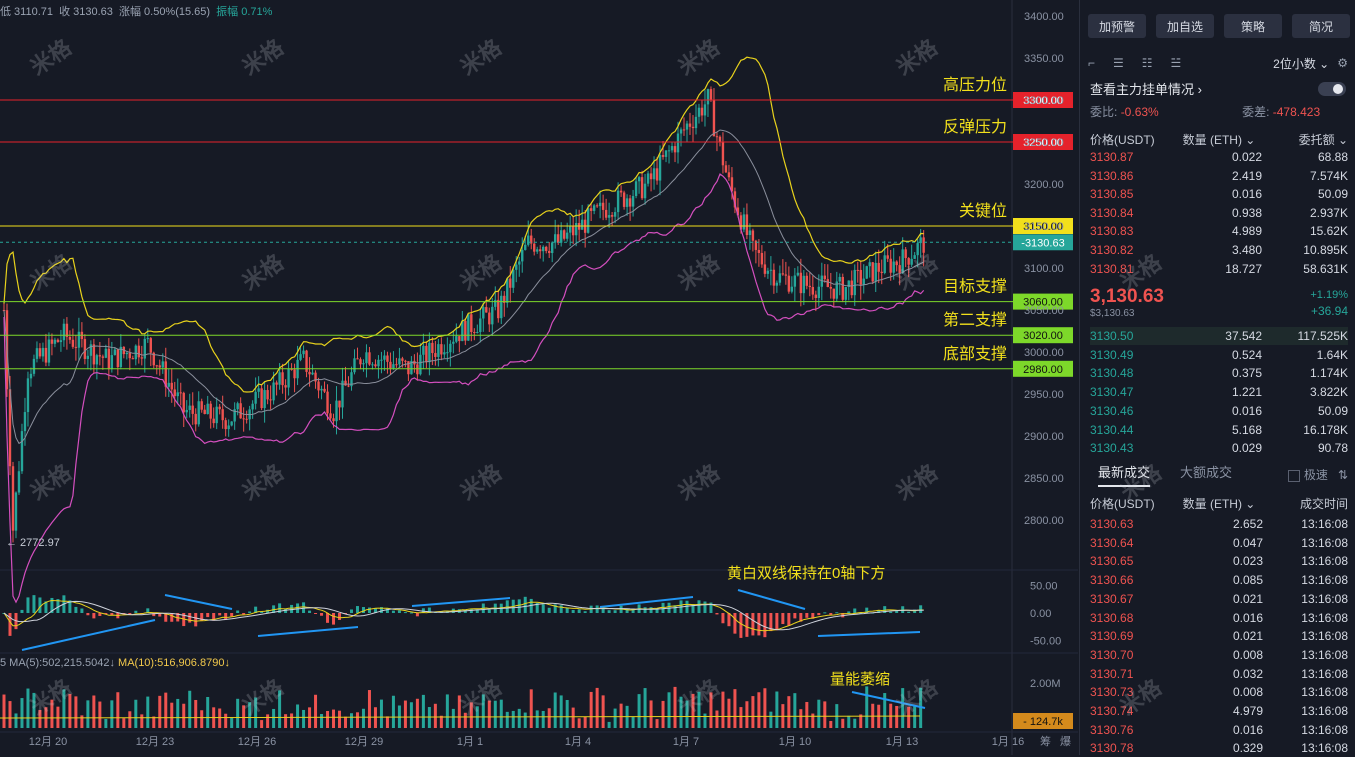 The height and width of the screenshot is (757, 1355). I want to click on book-asks-icon: ☱, so click(1176, 63).